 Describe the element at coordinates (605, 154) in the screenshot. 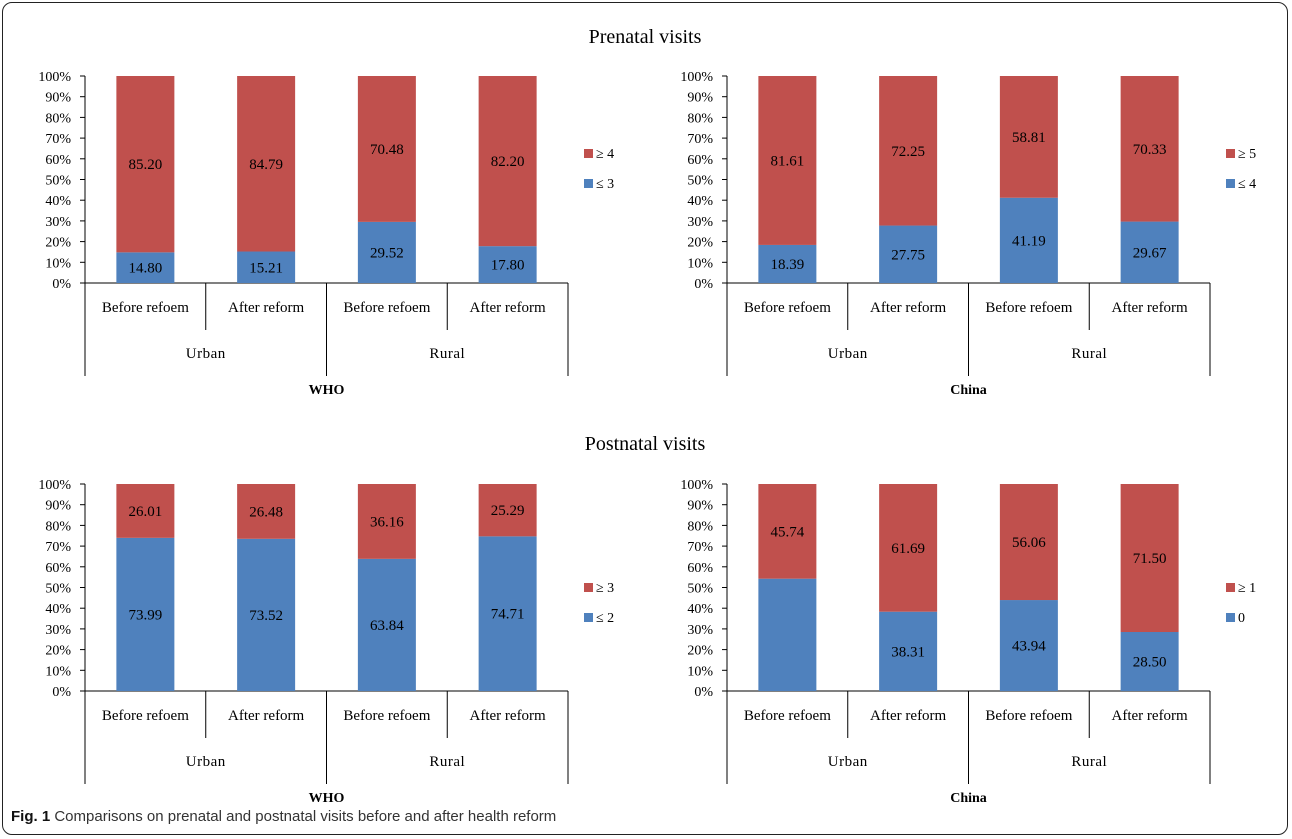

I see `legend-label: ≥ 4` at that location.